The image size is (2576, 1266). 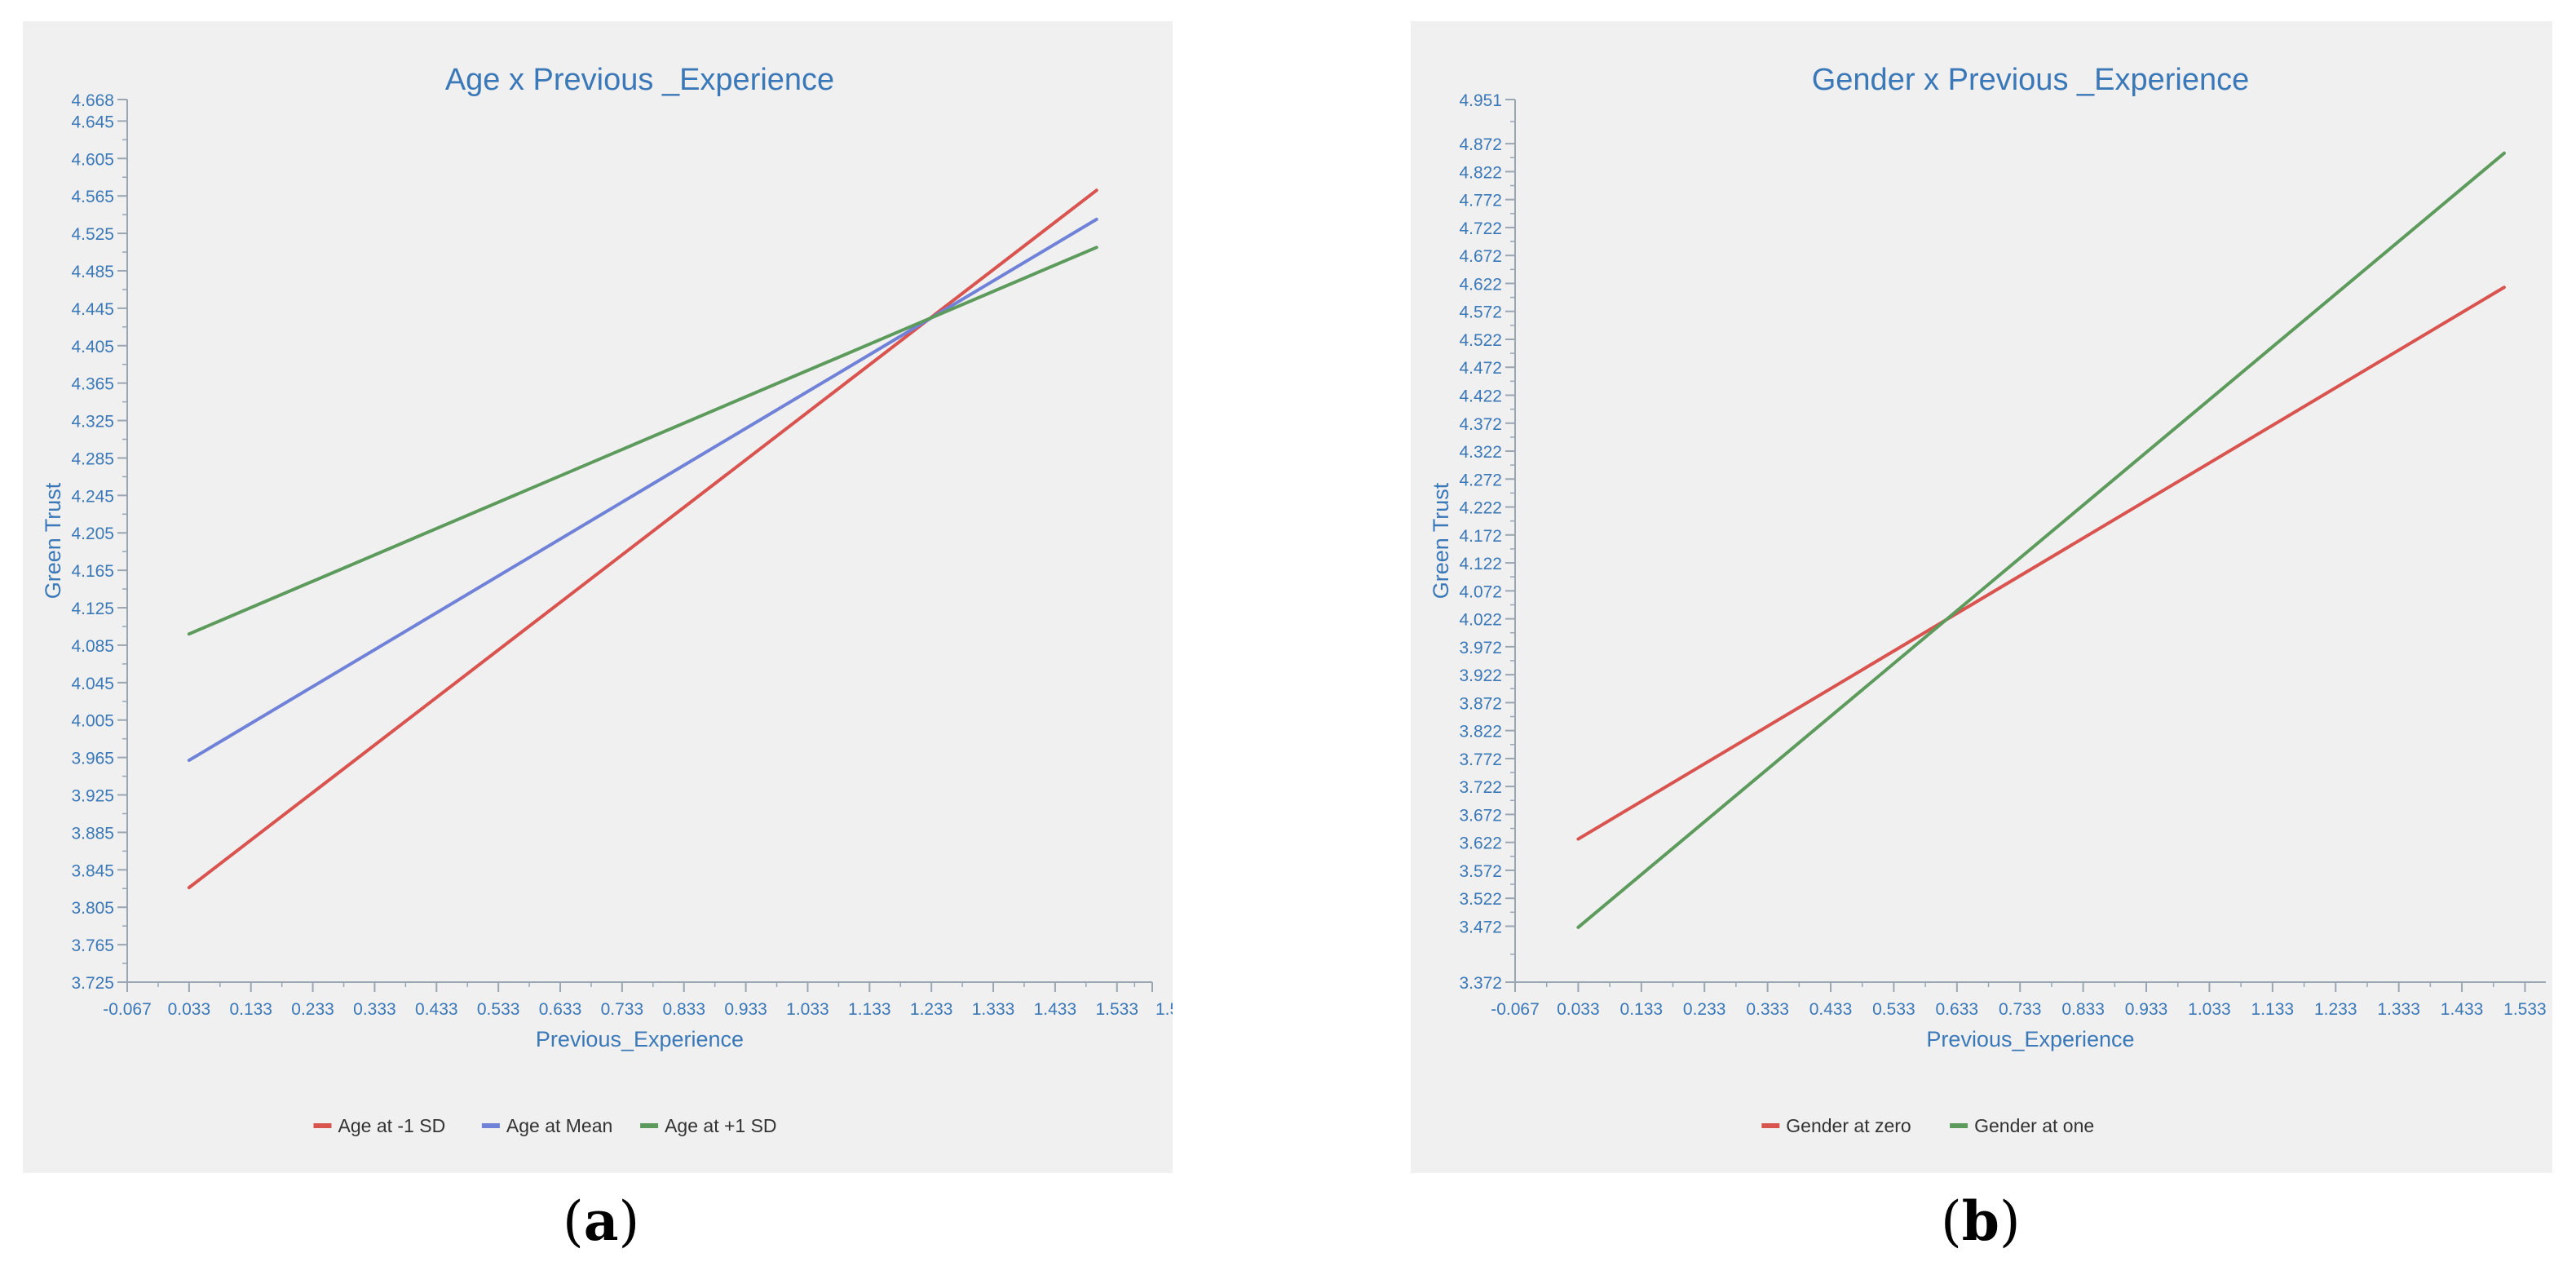 I want to click on y-tick-label: 3.922, so click(x=1480, y=675).